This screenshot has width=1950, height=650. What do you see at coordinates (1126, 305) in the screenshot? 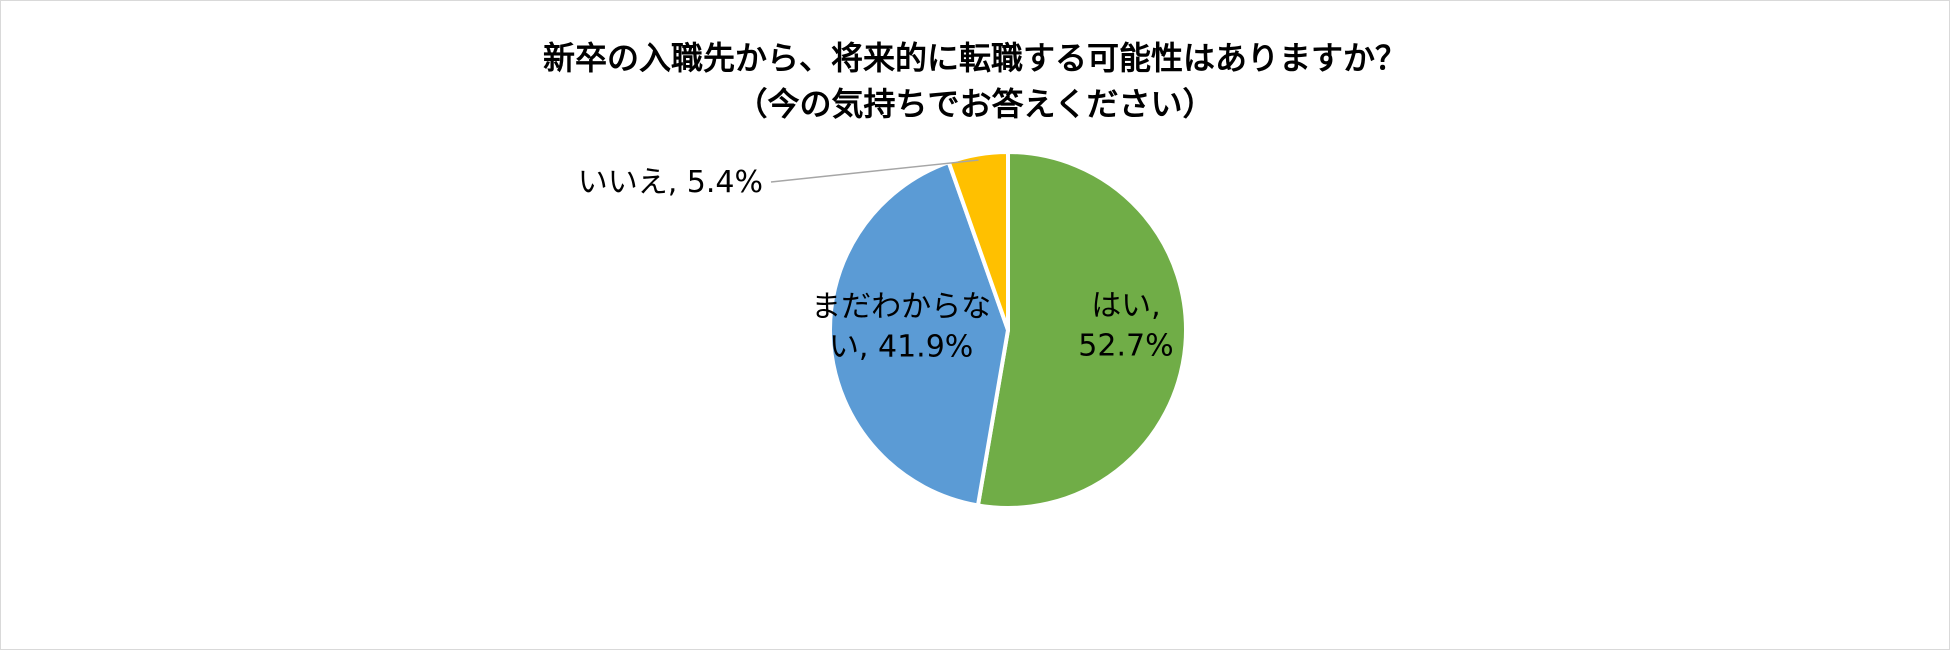
I see `pie-data-label-0-line-0: はい,` at bounding box center [1126, 305].